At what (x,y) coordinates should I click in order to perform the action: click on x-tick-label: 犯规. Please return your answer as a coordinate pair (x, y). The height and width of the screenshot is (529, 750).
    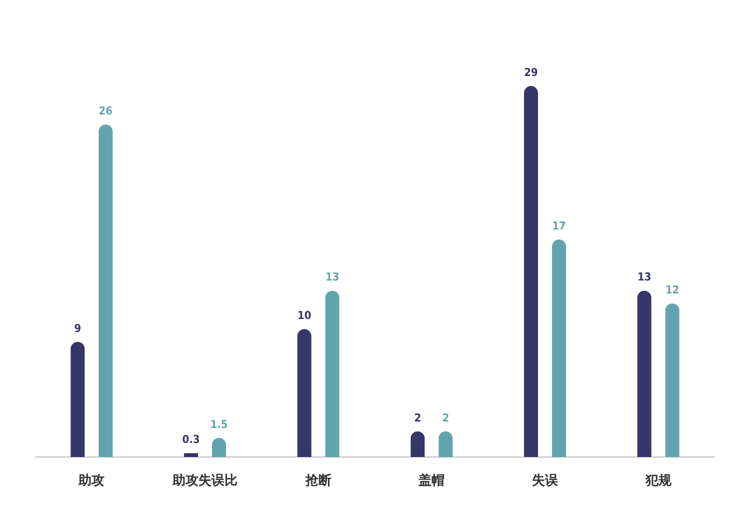
    Looking at the image, I should click on (658, 481).